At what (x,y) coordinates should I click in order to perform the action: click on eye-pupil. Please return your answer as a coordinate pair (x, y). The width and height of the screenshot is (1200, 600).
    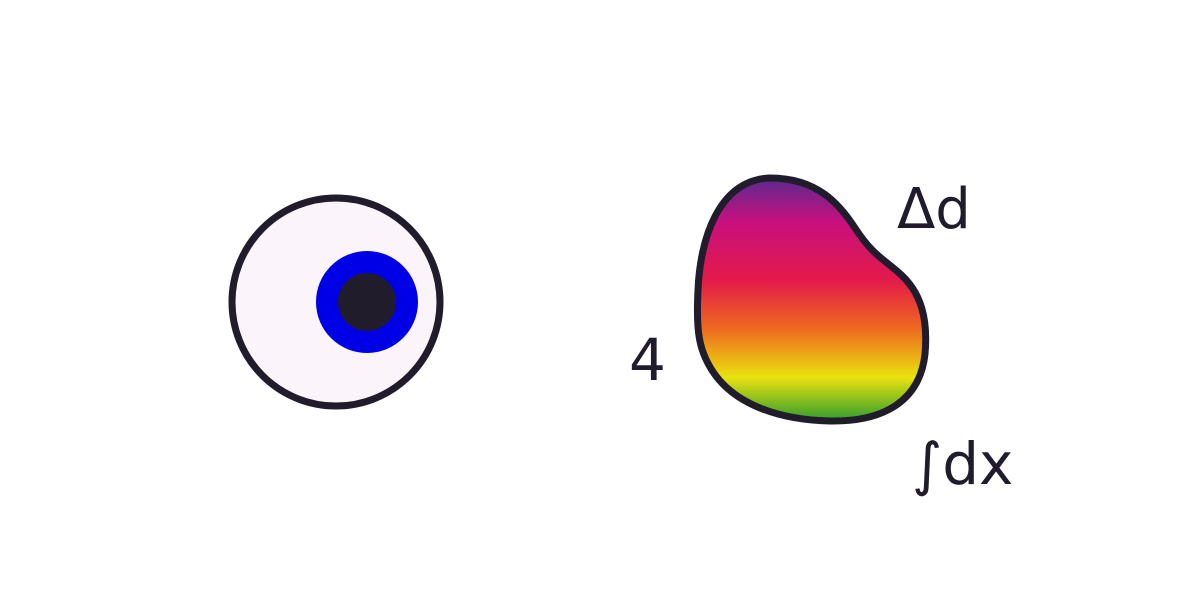
    Looking at the image, I should click on (367, 302).